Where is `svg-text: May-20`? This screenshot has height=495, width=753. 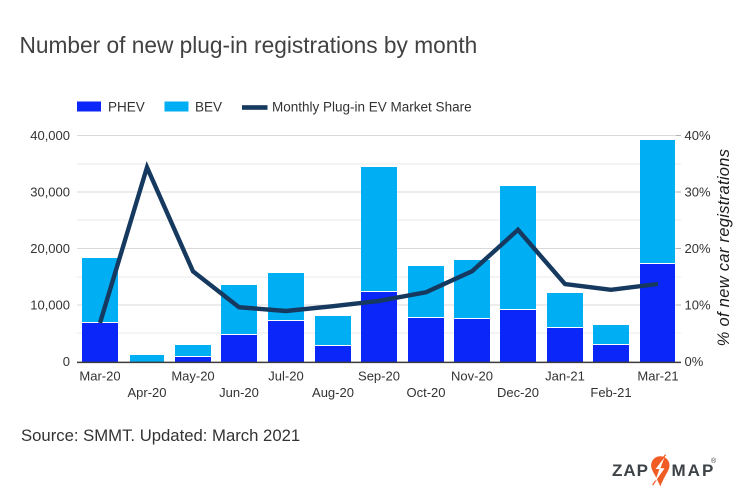 svg-text: May-20 is located at coordinates (192, 375).